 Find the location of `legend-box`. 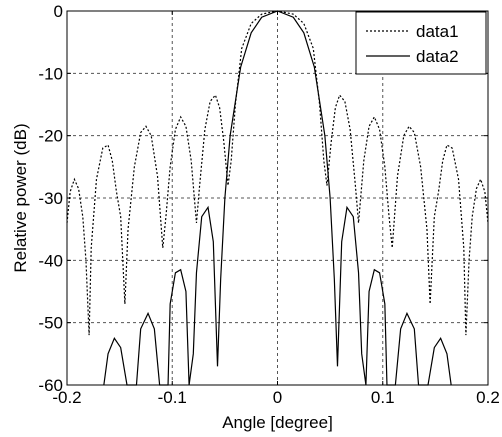

legend-box is located at coordinates (421, 43).